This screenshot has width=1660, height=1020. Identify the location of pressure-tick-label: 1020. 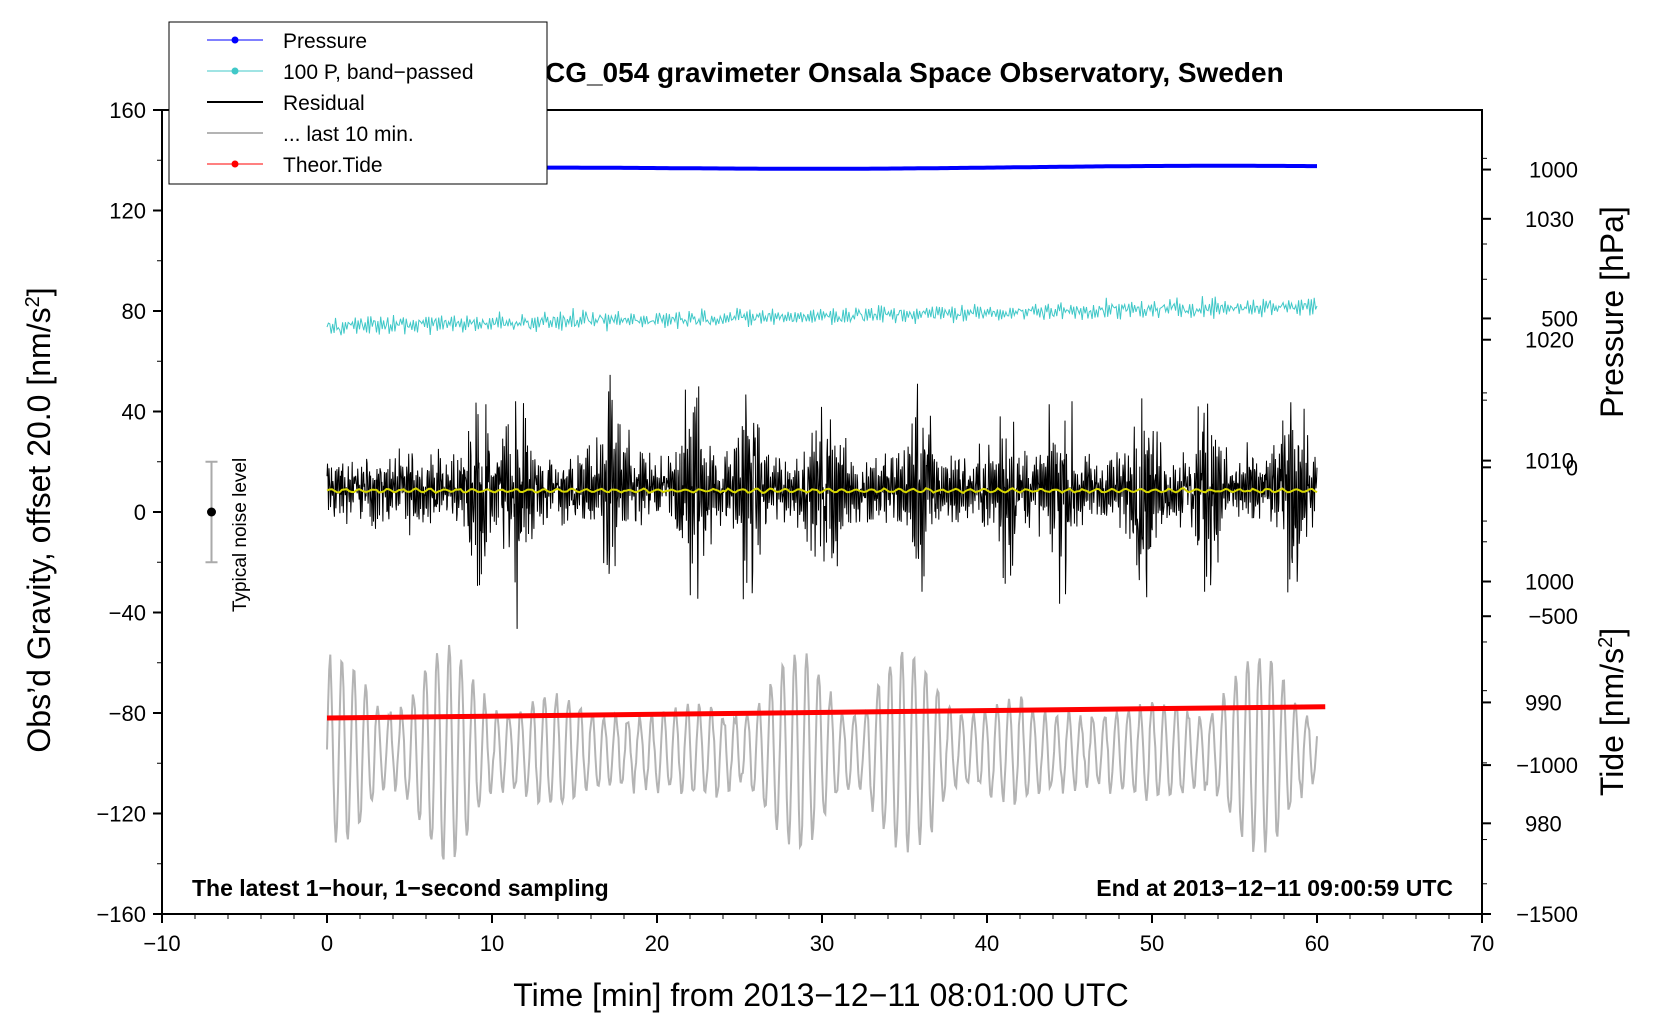
(1549, 340).